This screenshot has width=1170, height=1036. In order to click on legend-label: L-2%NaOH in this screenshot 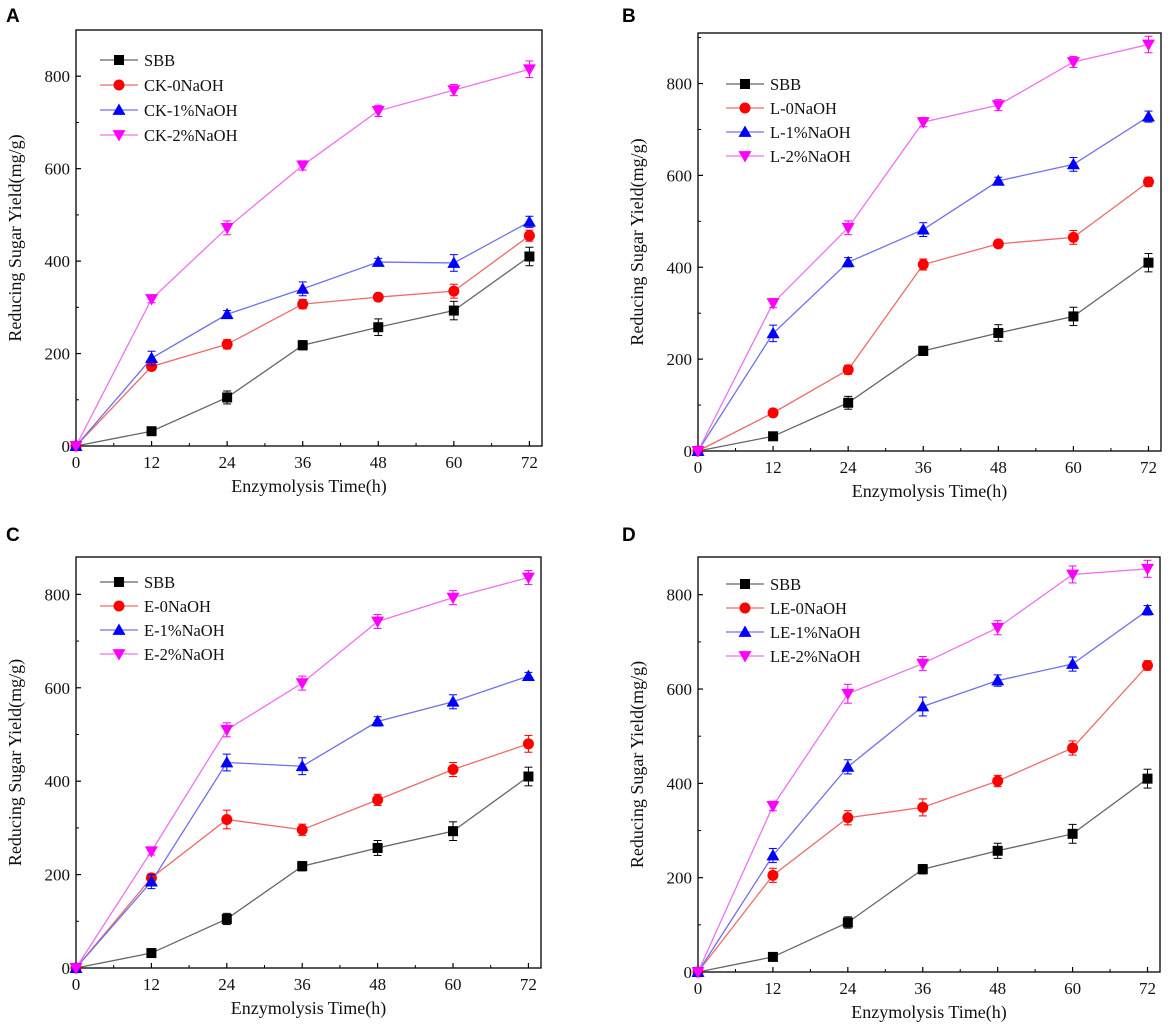, I will do `click(810, 156)`.